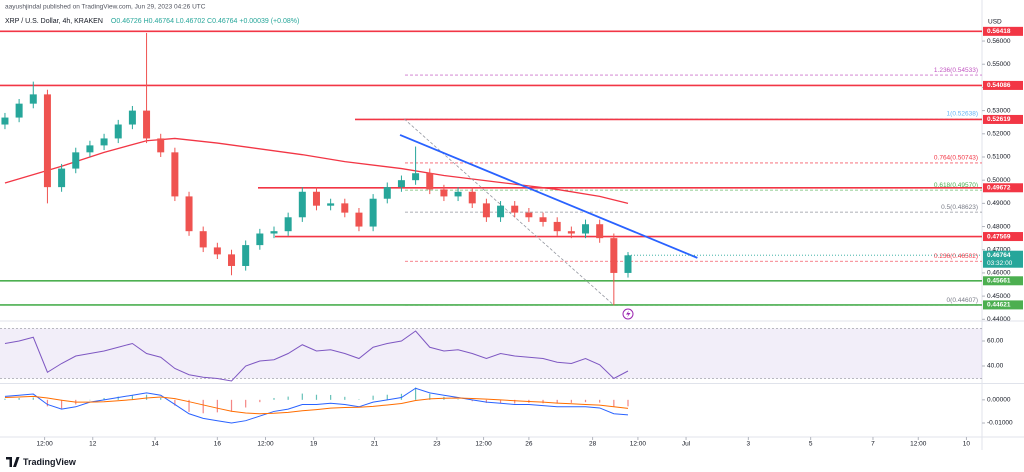 Image resolution: width=1024 pixels, height=472 pixels. I want to click on alert-bolt, so click(628, 314).